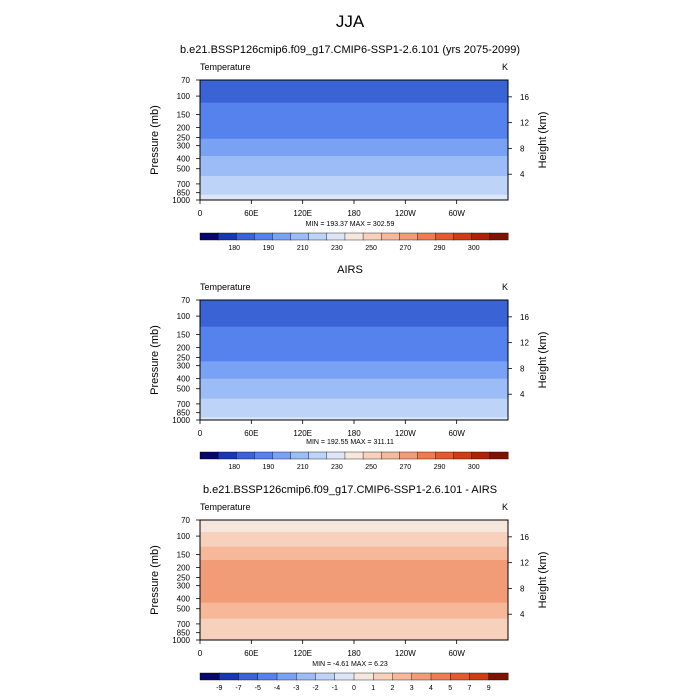 This screenshot has height=700, width=700. What do you see at coordinates (350, 442) in the screenshot?
I see `stats-text: MIN = 192.55 MAX = 311.11` at bounding box center [350, 442].